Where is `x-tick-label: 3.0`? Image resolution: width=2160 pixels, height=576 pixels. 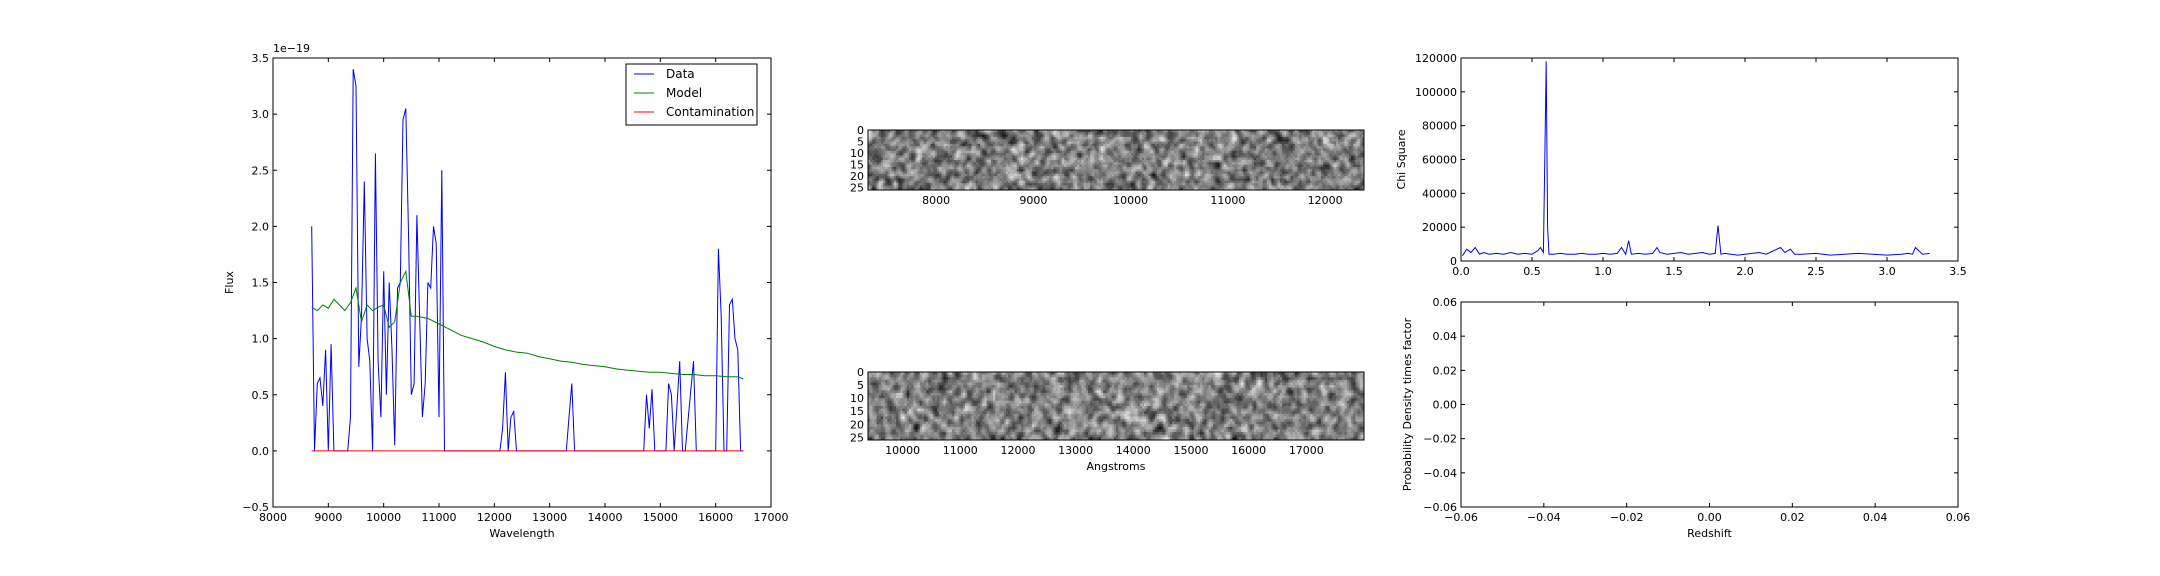
x-tick-label: 3.0 is located at coordinates (1887, 271).